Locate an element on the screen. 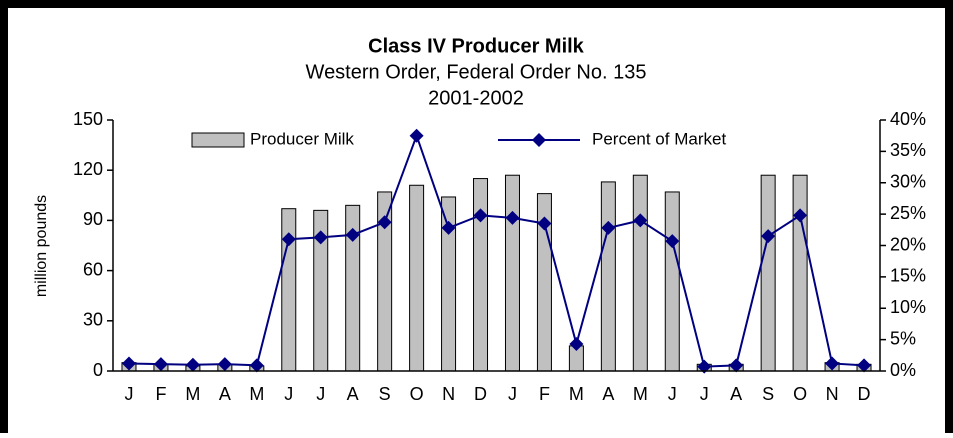 The height and width of the screenshot is (438, 953). y-tick-label: 120 is located at coordinates (88, 169).